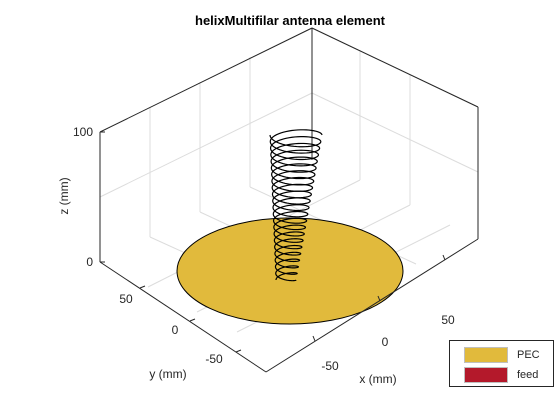 The height and width of the screenshot is (420, 560). I want to click on legend: PEC feed, so click(501, 363).